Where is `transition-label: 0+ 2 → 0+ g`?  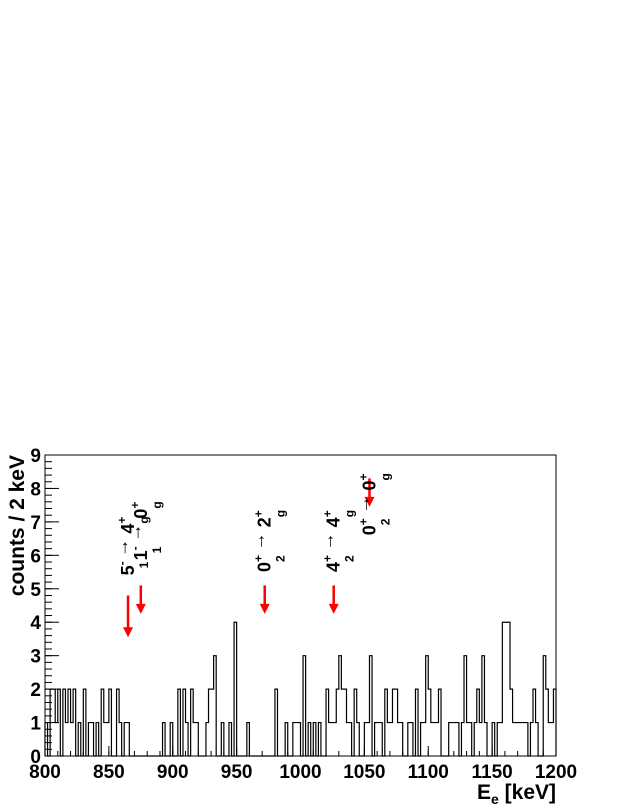
transition-label: 0+ 2 → 0+ g is located at coordinates (372, 504).